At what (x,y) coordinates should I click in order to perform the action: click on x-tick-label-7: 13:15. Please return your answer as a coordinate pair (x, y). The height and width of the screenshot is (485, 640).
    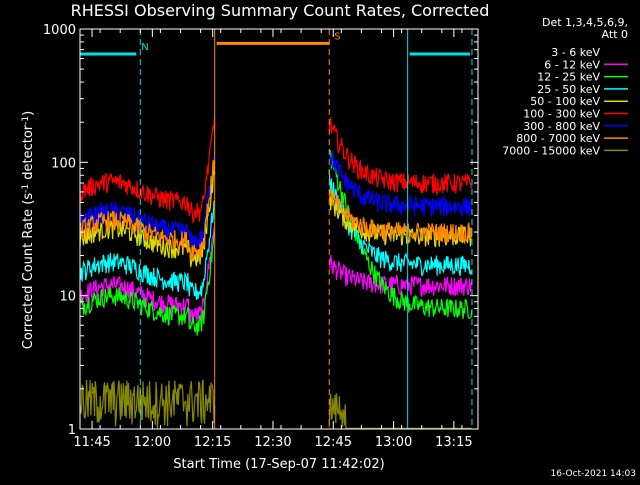
    Looking at the image, I should click on (453, 442).